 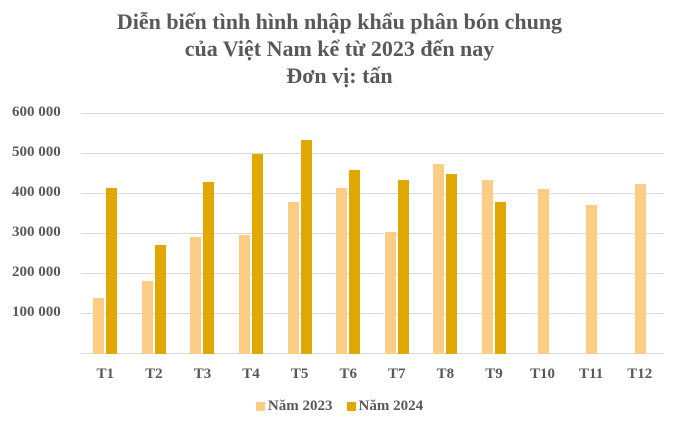 I want to click on legend-item-2024: Năm 2024, so click(x=385, y=406).